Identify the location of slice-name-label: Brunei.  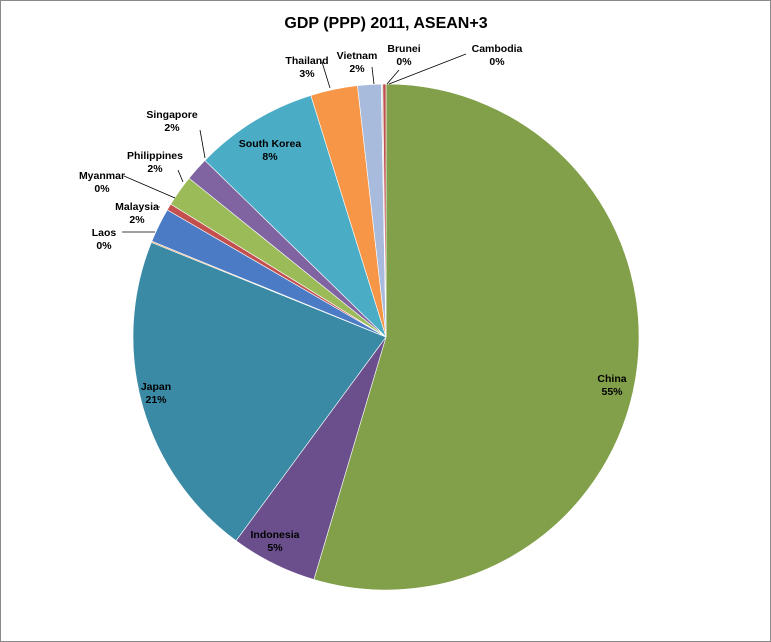
(403, 49).